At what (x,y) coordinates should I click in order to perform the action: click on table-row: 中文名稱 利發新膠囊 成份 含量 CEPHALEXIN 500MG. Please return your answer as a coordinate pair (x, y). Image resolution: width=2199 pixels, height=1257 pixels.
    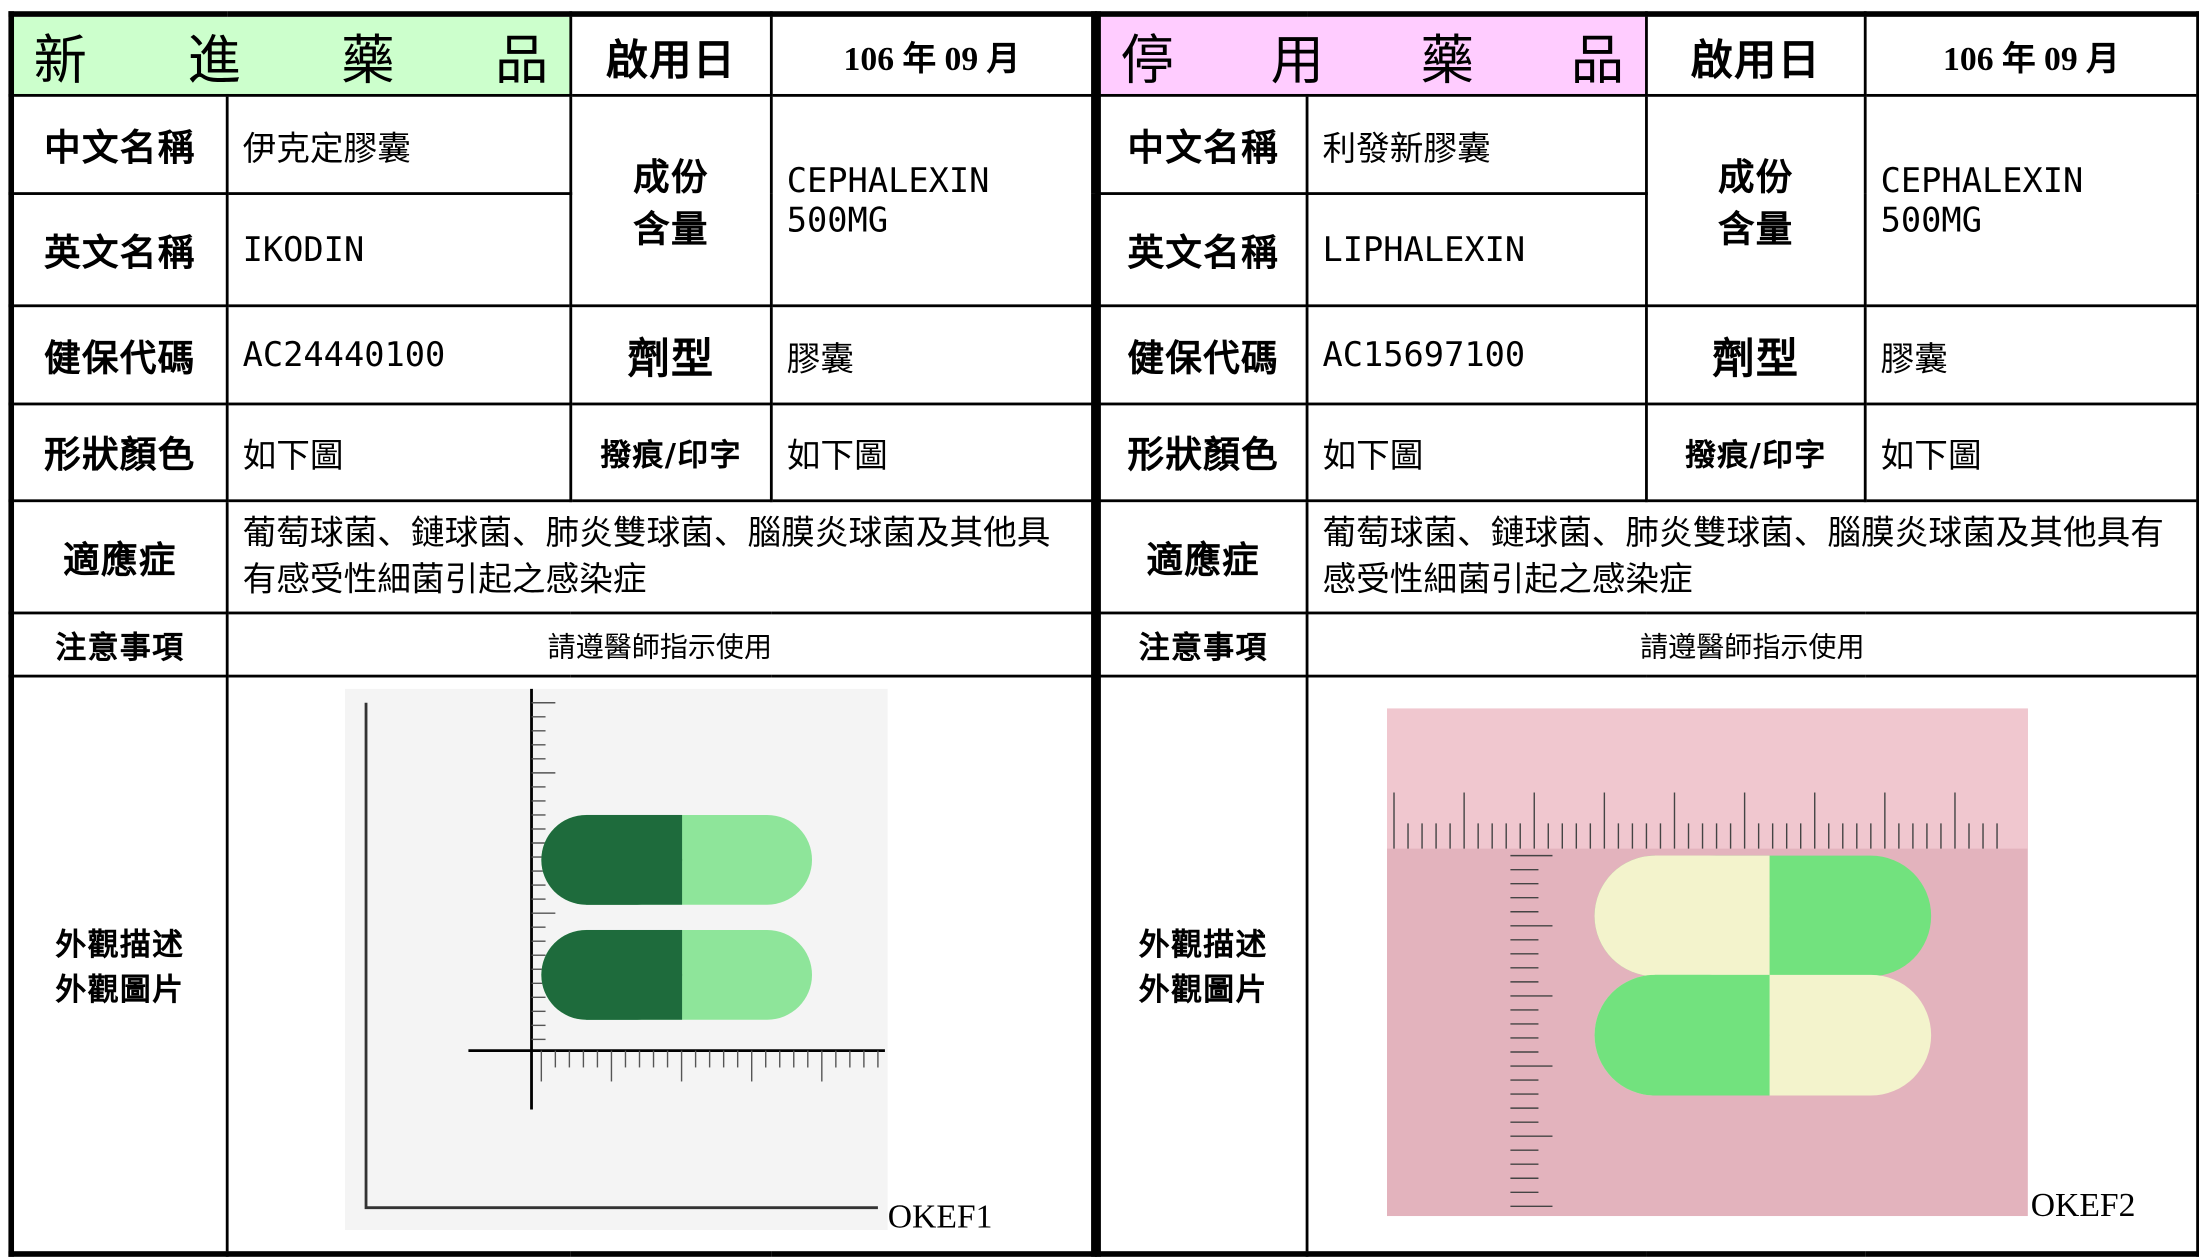
    Looking at the image, I should click on (1647, 200).